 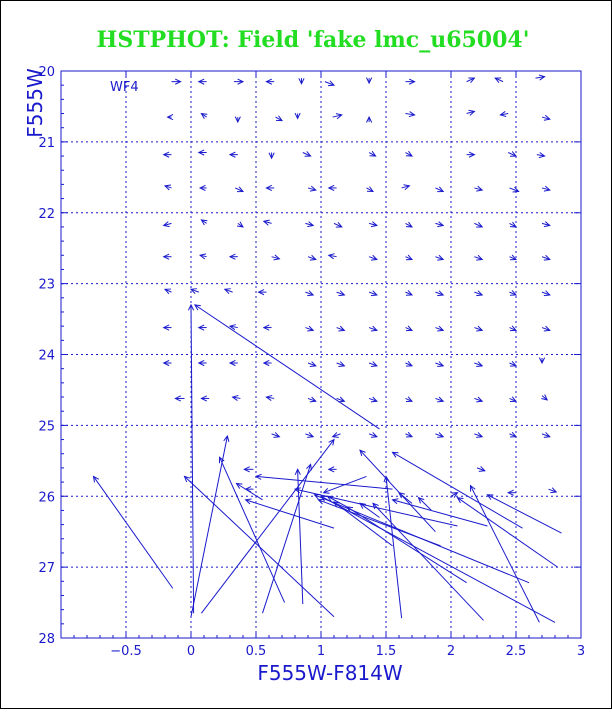 I want to click on y-tick-label: 27, so click(x=46, y=568).